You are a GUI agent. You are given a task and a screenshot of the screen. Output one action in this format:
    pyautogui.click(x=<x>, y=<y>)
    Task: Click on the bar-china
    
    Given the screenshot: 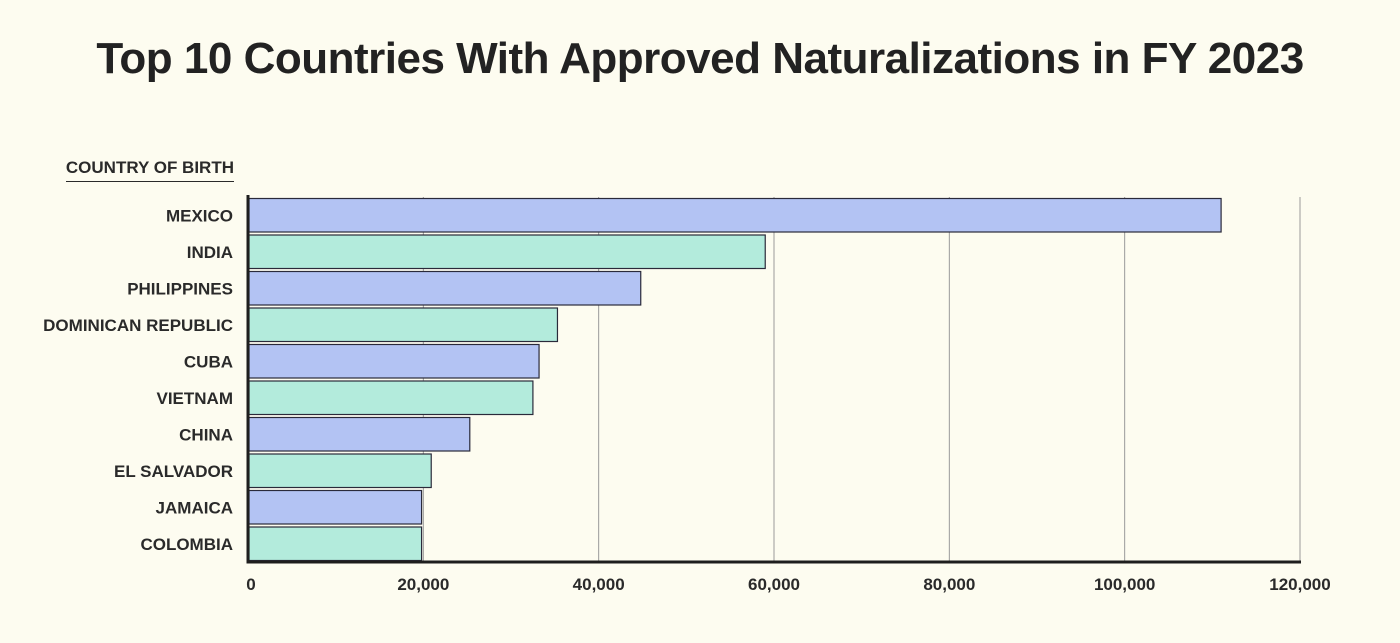 What is the action you would take?
    pyautogui.click(x=359, y=434)
    